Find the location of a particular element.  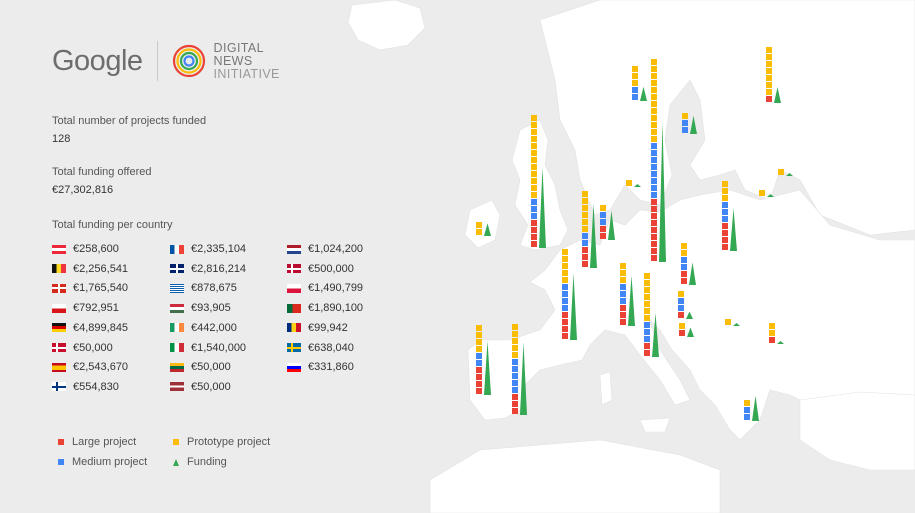

dni-line2: NEWS is located at coordinates (233, 60).